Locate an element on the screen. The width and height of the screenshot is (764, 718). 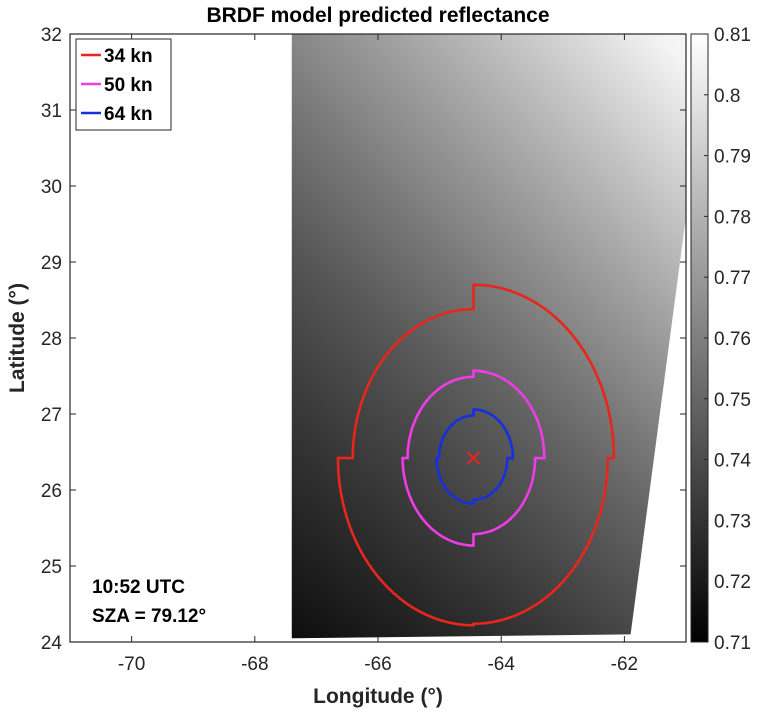
x-tick-label: -62 is located at coordinates (624, 664).